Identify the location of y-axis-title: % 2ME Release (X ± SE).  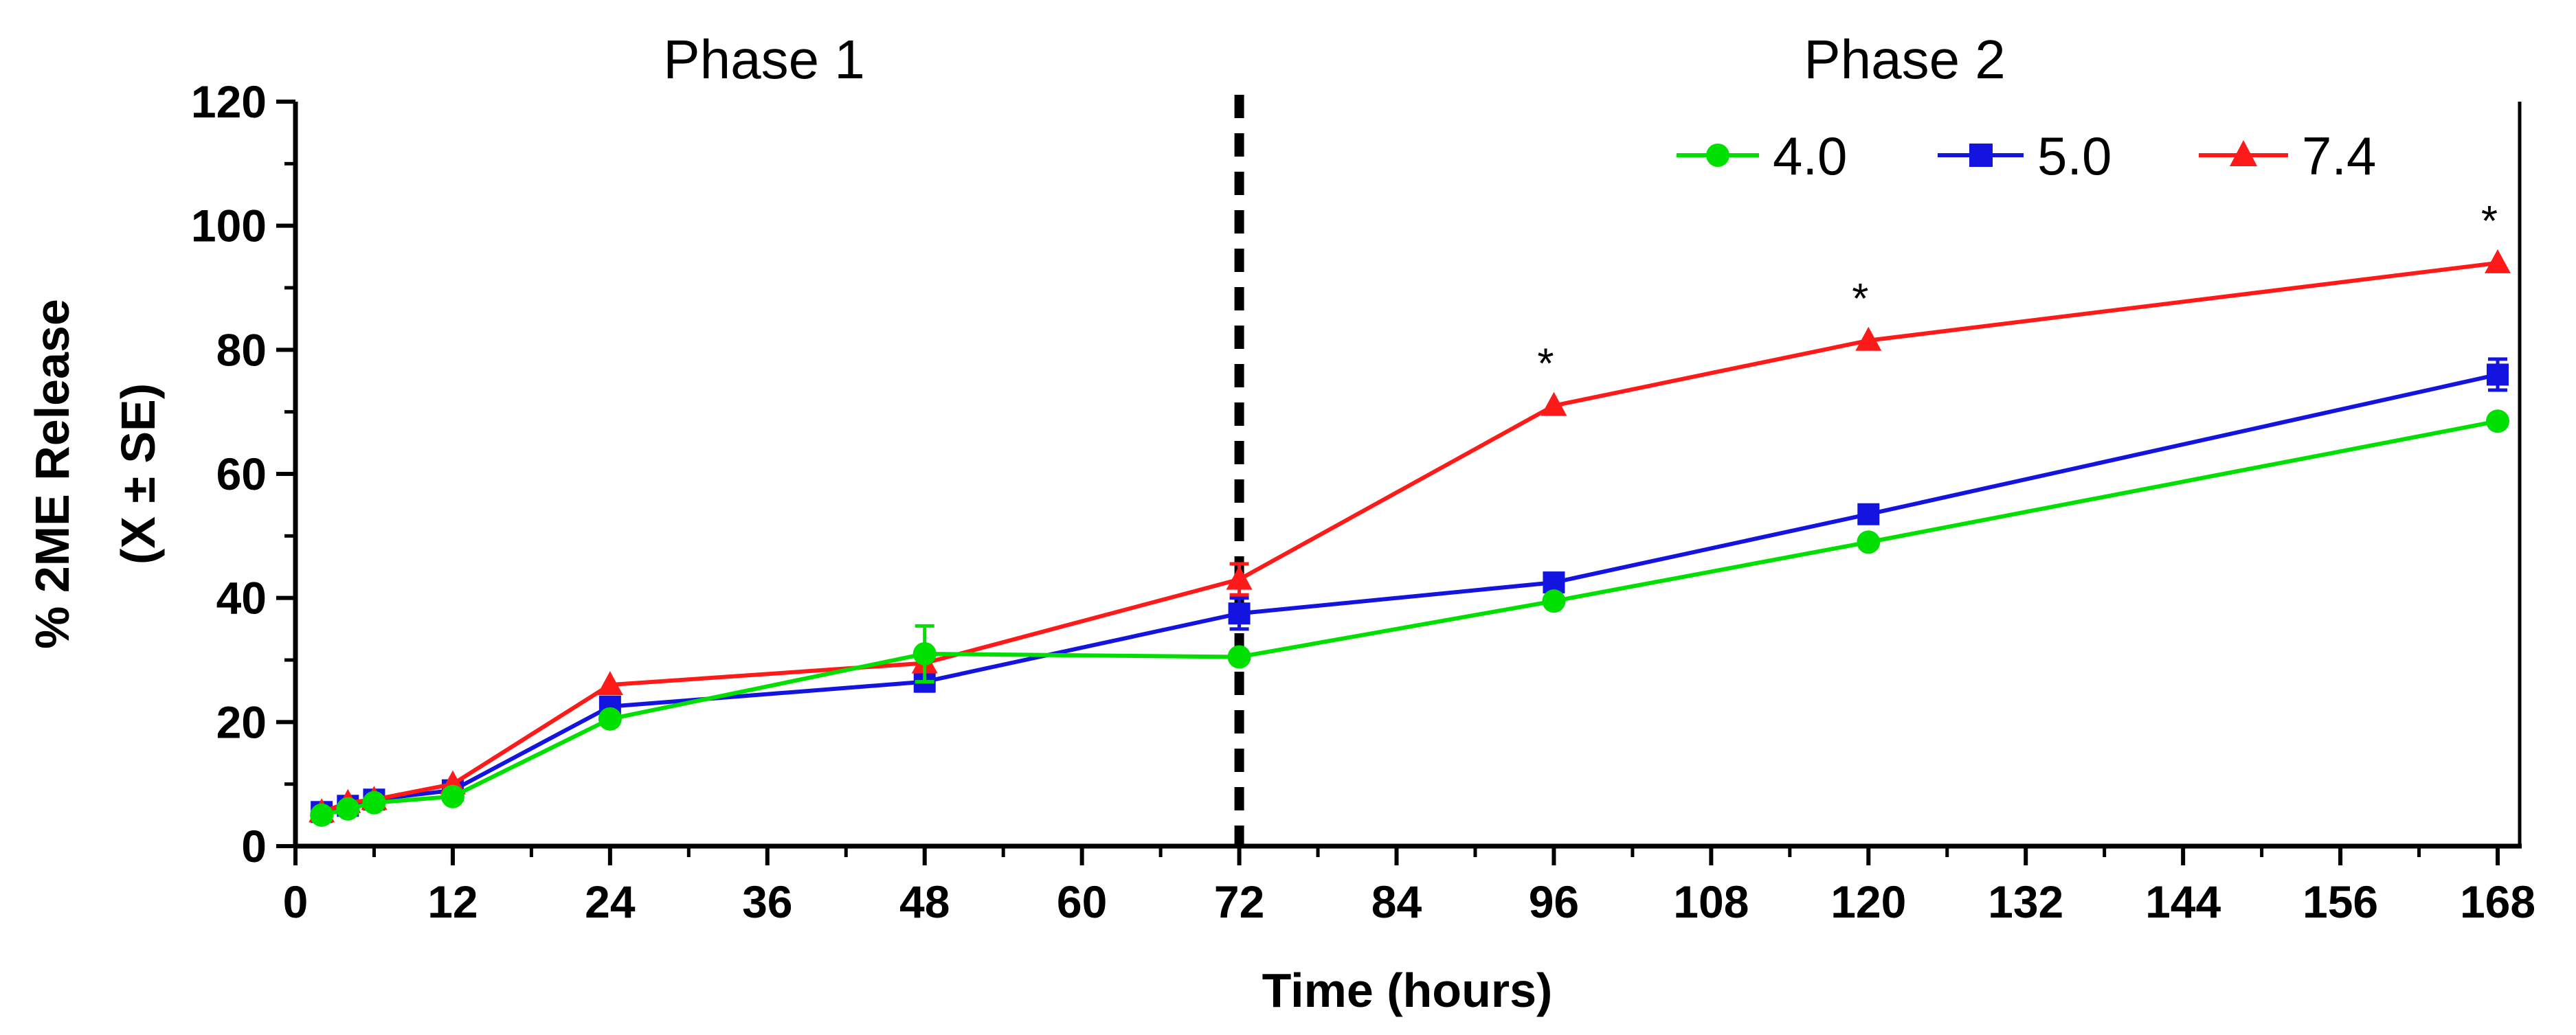
(95, 474).